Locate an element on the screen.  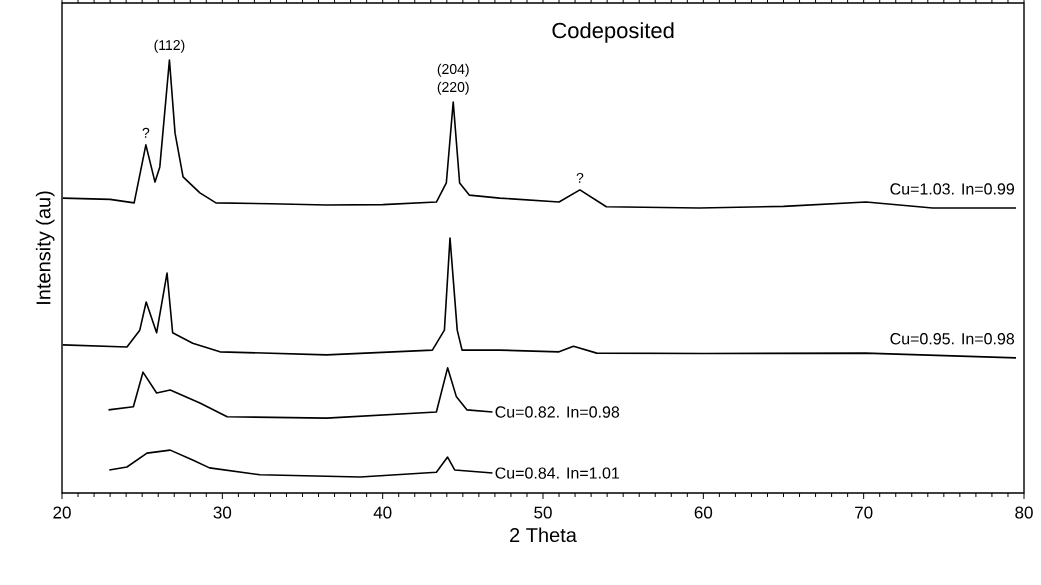
annotation: (220) is located at coordinates (453, 88).